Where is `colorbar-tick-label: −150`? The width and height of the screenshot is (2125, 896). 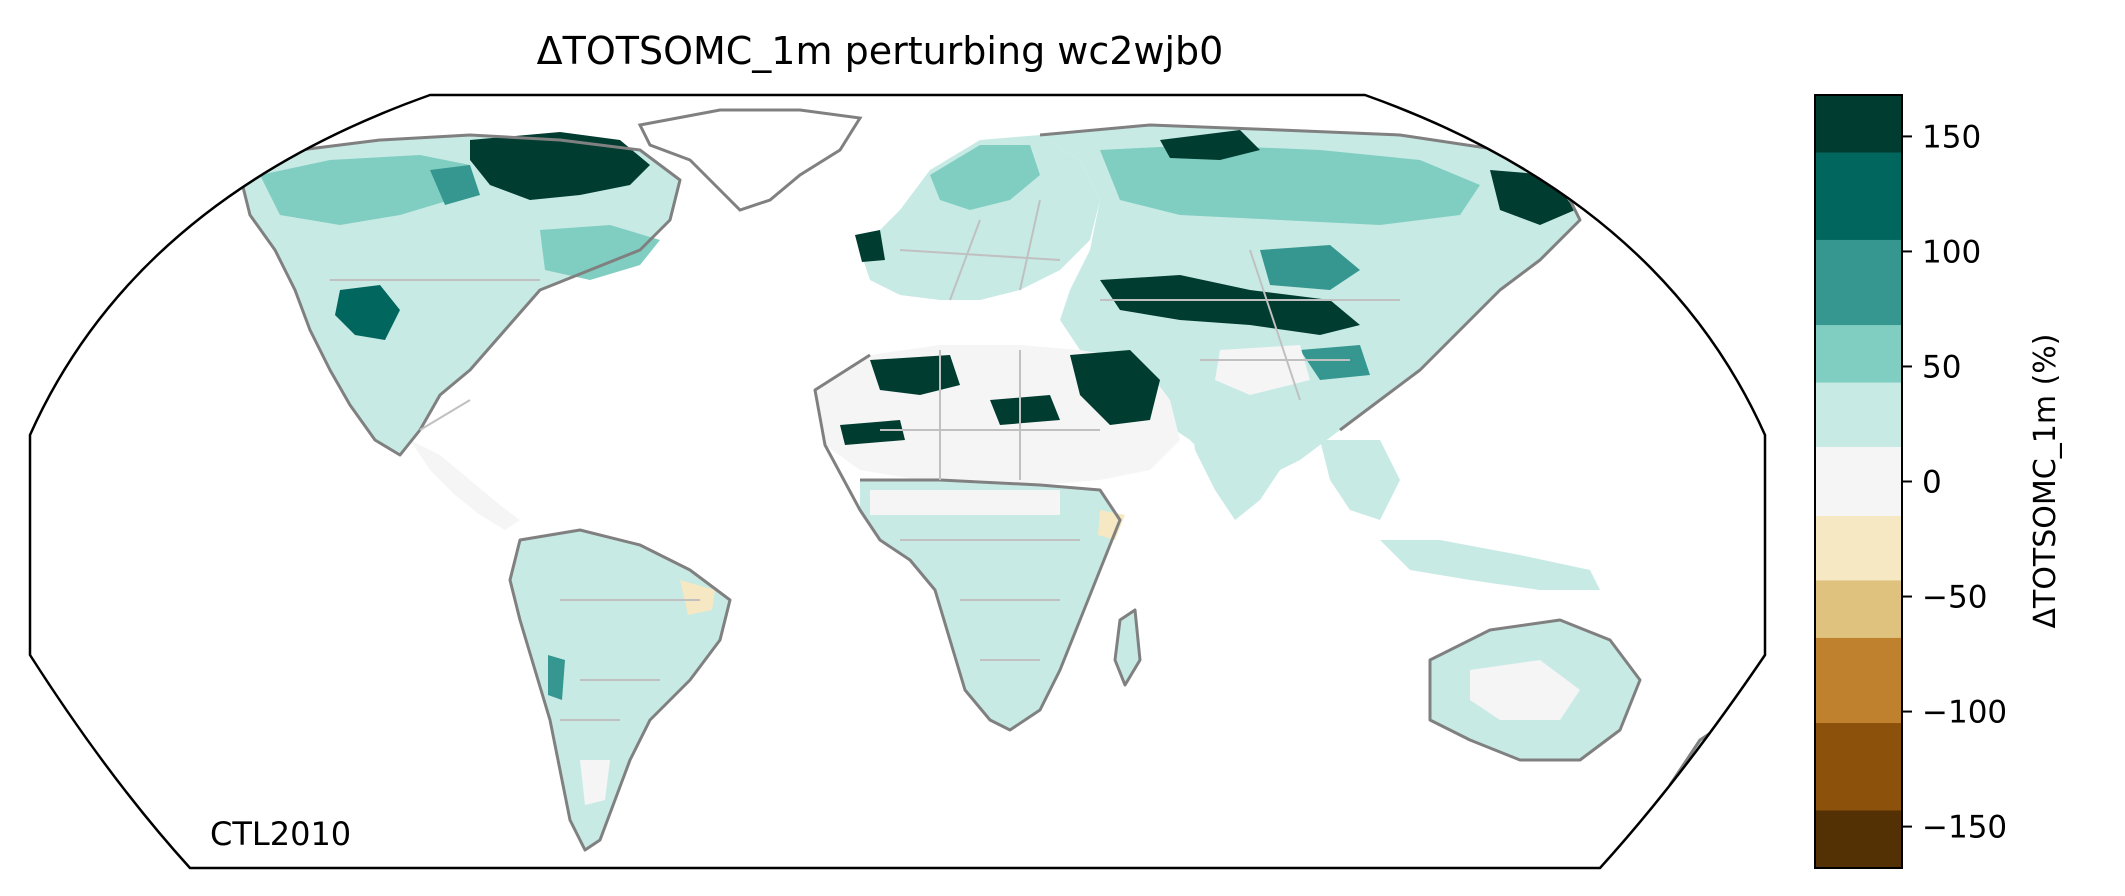 colorbar-tick-label: −150 is located at coordinates (1964, 828).